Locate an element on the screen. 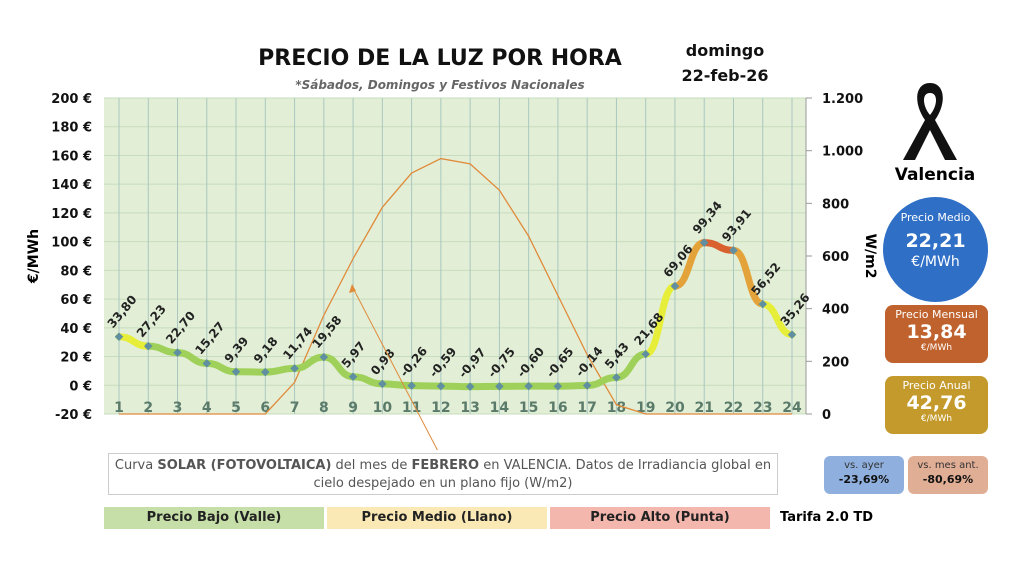 The image size is (1024, 568). precio-mensual-card: Precio Mensual 13,84 €/MWh is located at coordinates (936, 334).